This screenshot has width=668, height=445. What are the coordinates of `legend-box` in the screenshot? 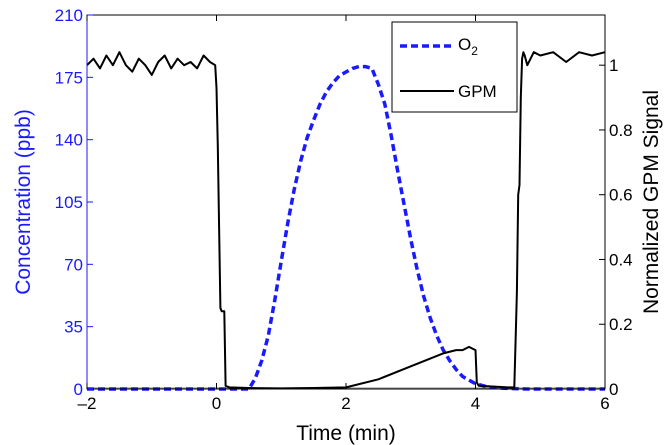 It's located at (454, 67).